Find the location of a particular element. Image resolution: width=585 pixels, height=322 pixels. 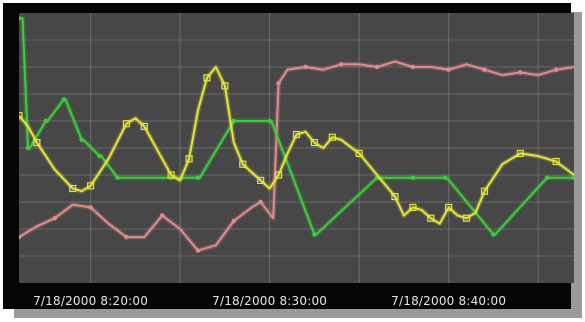

x-tick-label: 7/18/2000 8:40:00 is located at coordinates (449, 301).